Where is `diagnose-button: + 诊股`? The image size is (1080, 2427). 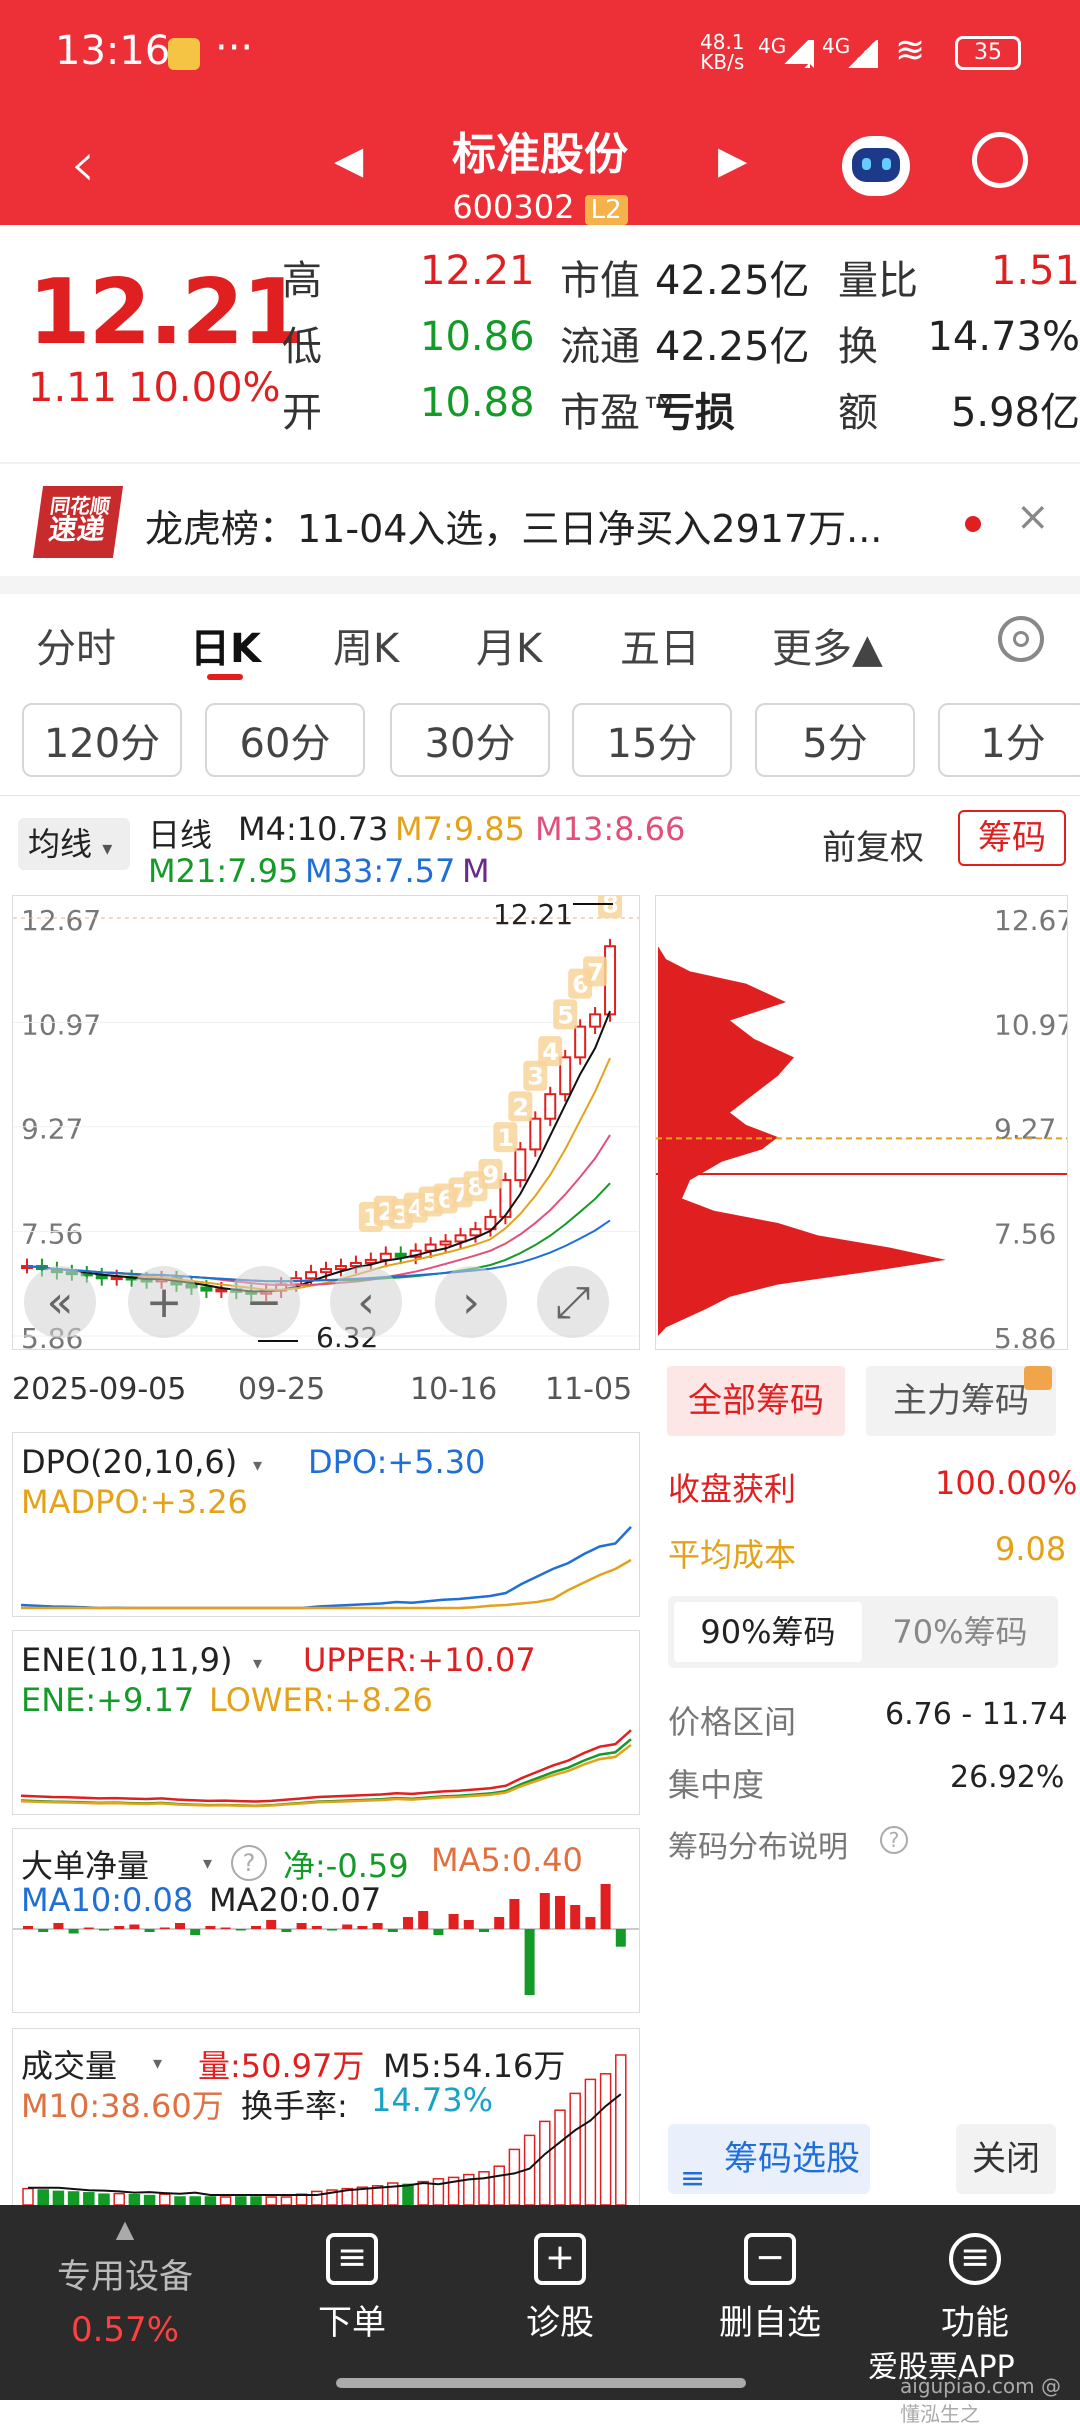
diagnose-button: + 诊股 is located at coordinates (560, 2302).